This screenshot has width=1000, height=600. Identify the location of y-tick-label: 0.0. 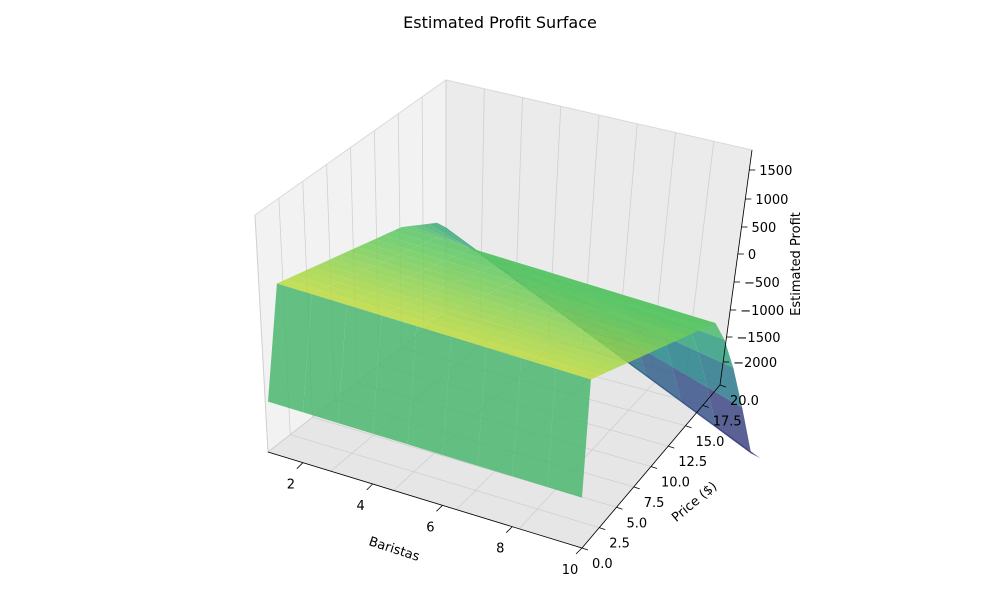
(602, 564).